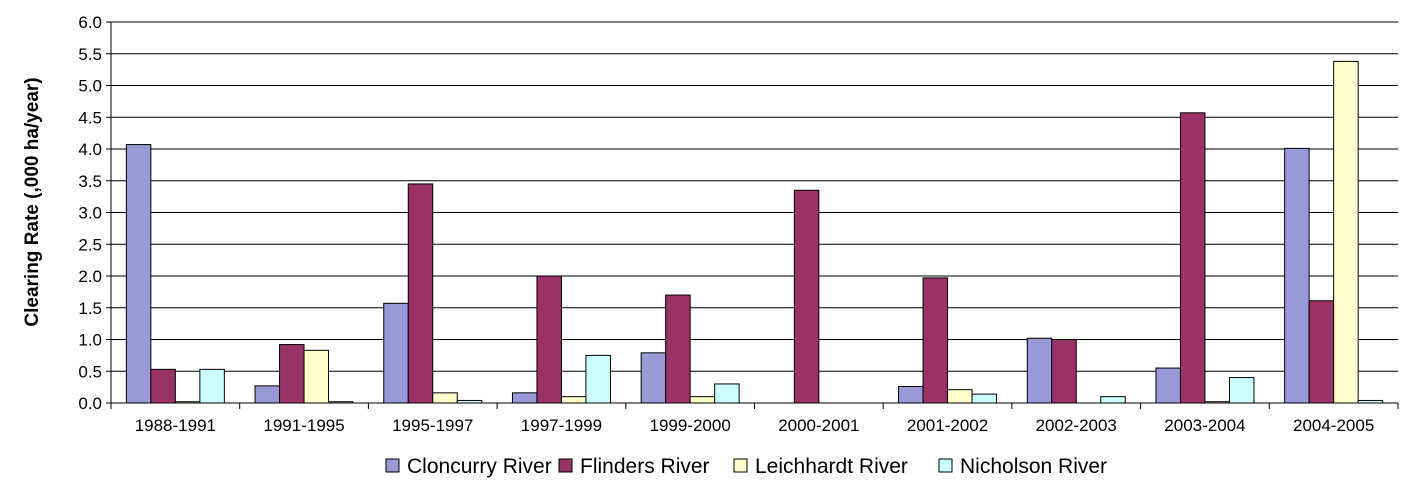 The image size is (1404, 487). Describe the element at coordinates (818, 425) in the screenshot. I see `x-tick-label: 2000-2001` at that location.